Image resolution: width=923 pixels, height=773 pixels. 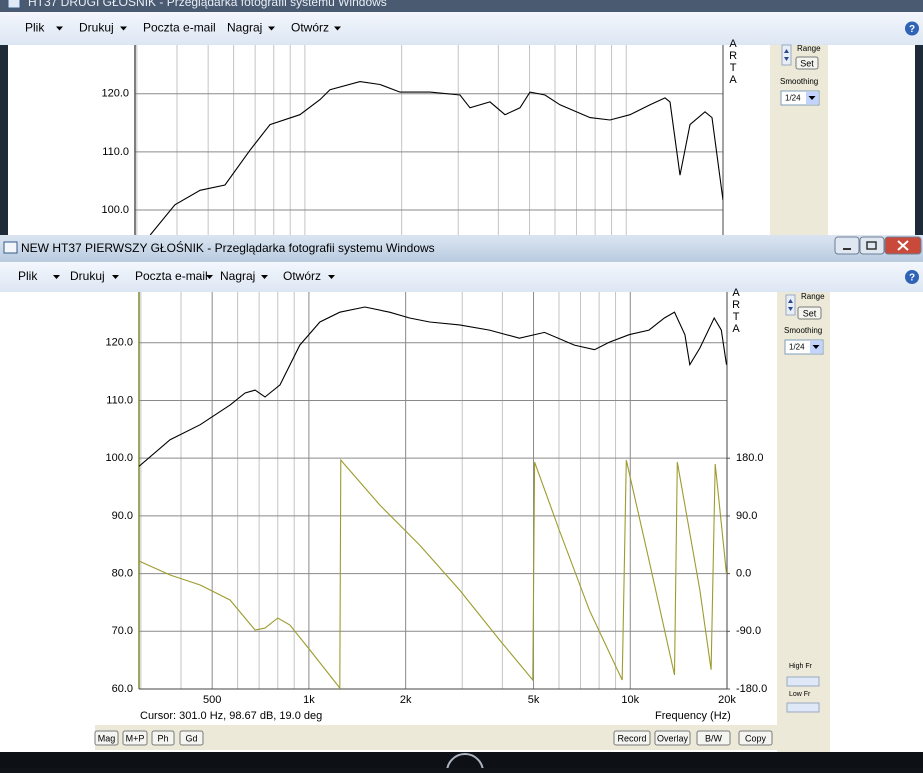 I want to click on maximize-button, so click(x=872, y=245).